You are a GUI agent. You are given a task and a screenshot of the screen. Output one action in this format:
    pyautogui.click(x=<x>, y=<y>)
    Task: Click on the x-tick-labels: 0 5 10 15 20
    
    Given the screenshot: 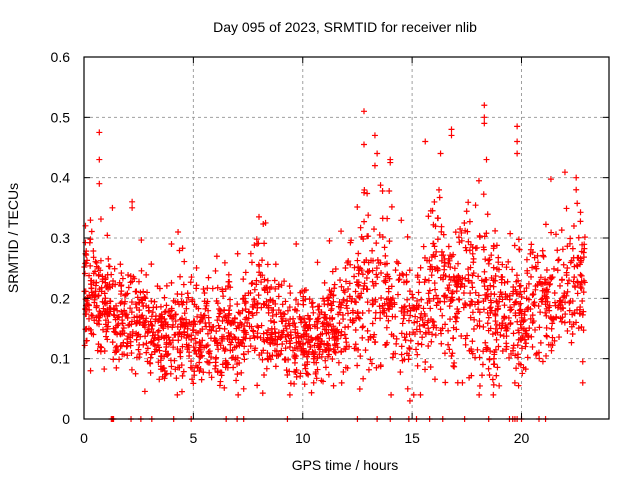 What is the action you would take?
    pyautogui.click(x=304, y=438)
    